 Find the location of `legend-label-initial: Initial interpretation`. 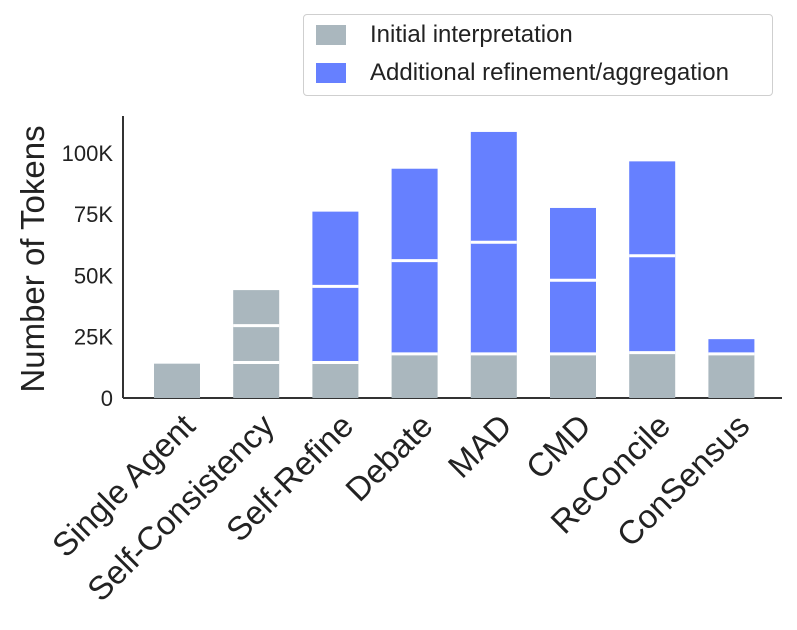

legend-label-initial: Initial interpretation is located at coordinates (471, 34).